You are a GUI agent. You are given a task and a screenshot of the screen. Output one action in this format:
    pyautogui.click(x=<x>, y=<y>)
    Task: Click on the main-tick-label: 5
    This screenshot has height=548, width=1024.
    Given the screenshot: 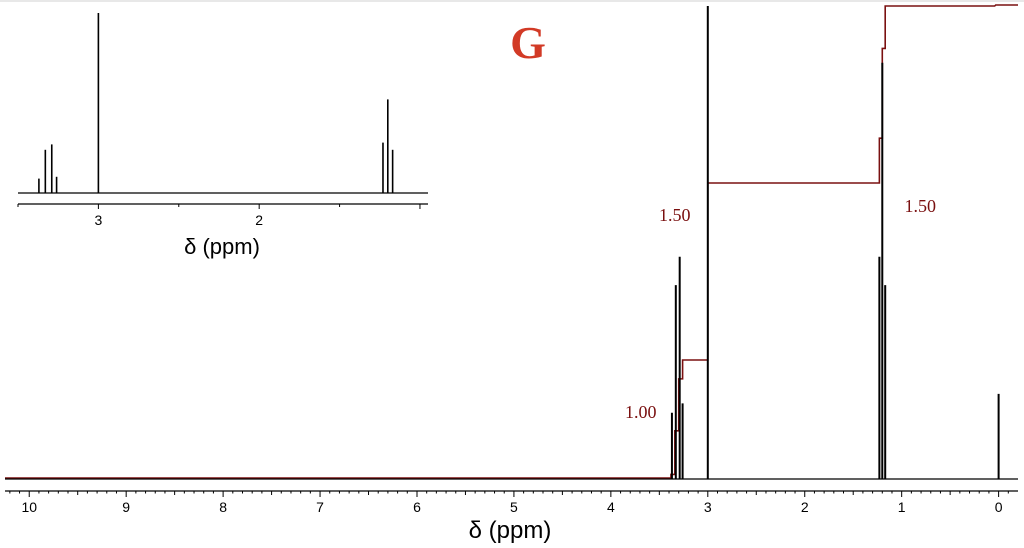 What is the action you would take?
    pyautogui.click(x=514, y=507)
    